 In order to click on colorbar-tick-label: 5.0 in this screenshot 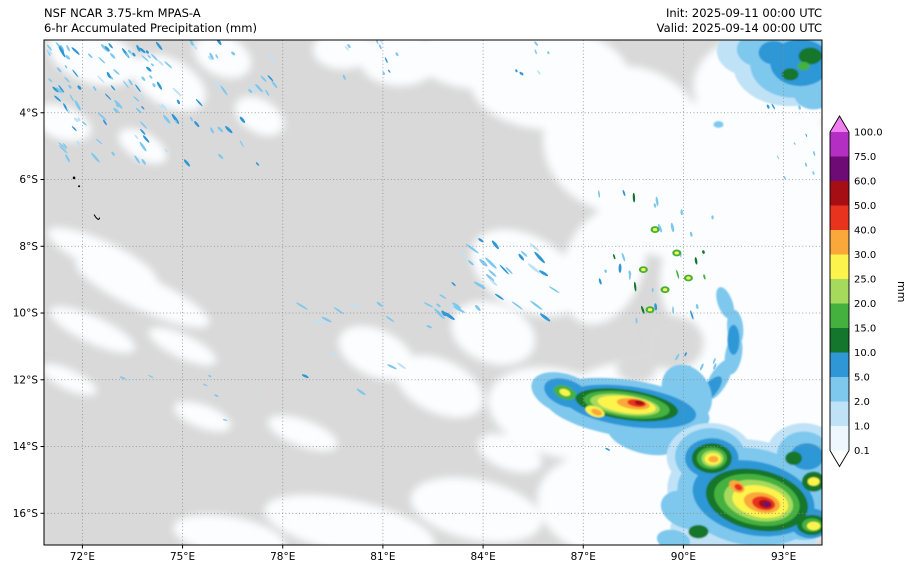, I will do `click(862, 378)`.